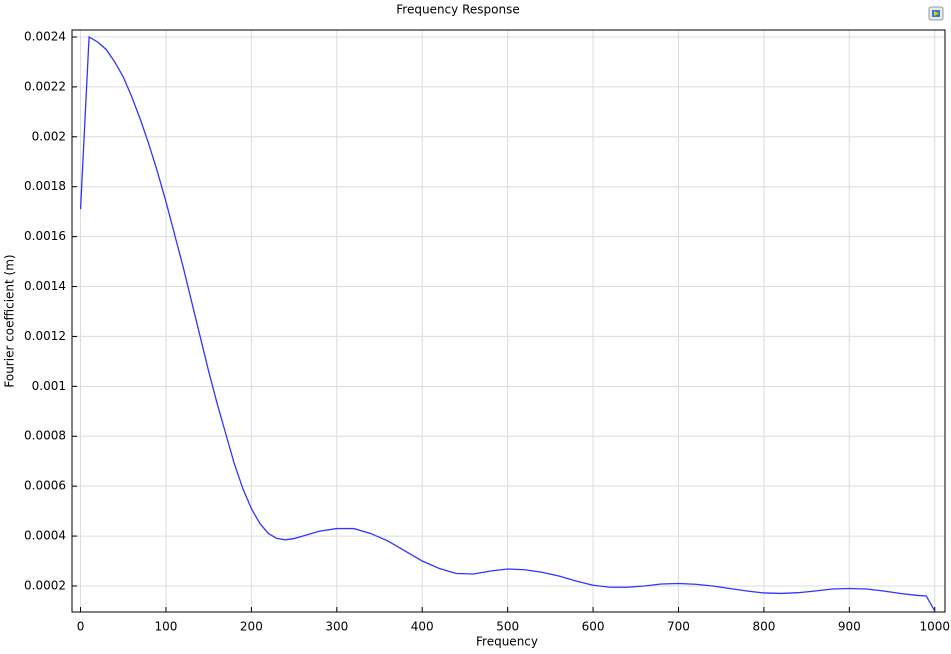 This screenshot has width=951, height=654. I want to click on x-tick-label: 900, so click(849, 627).